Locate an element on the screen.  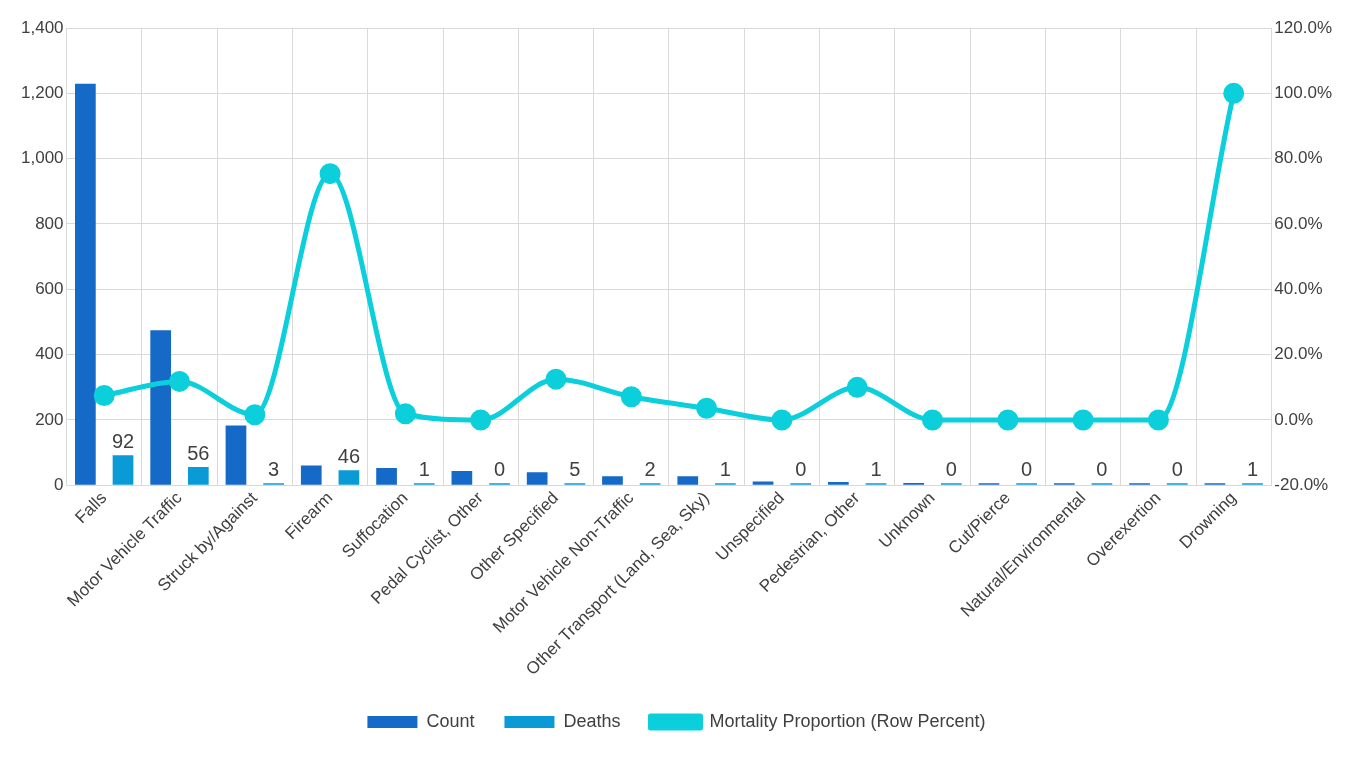
data-label: 92 is located at coordinates (123, 440).